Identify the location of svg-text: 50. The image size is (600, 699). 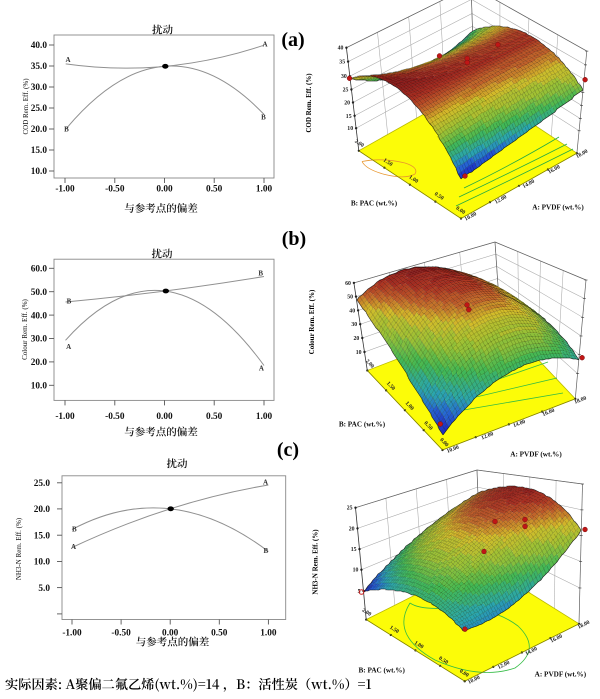
(350, 298).